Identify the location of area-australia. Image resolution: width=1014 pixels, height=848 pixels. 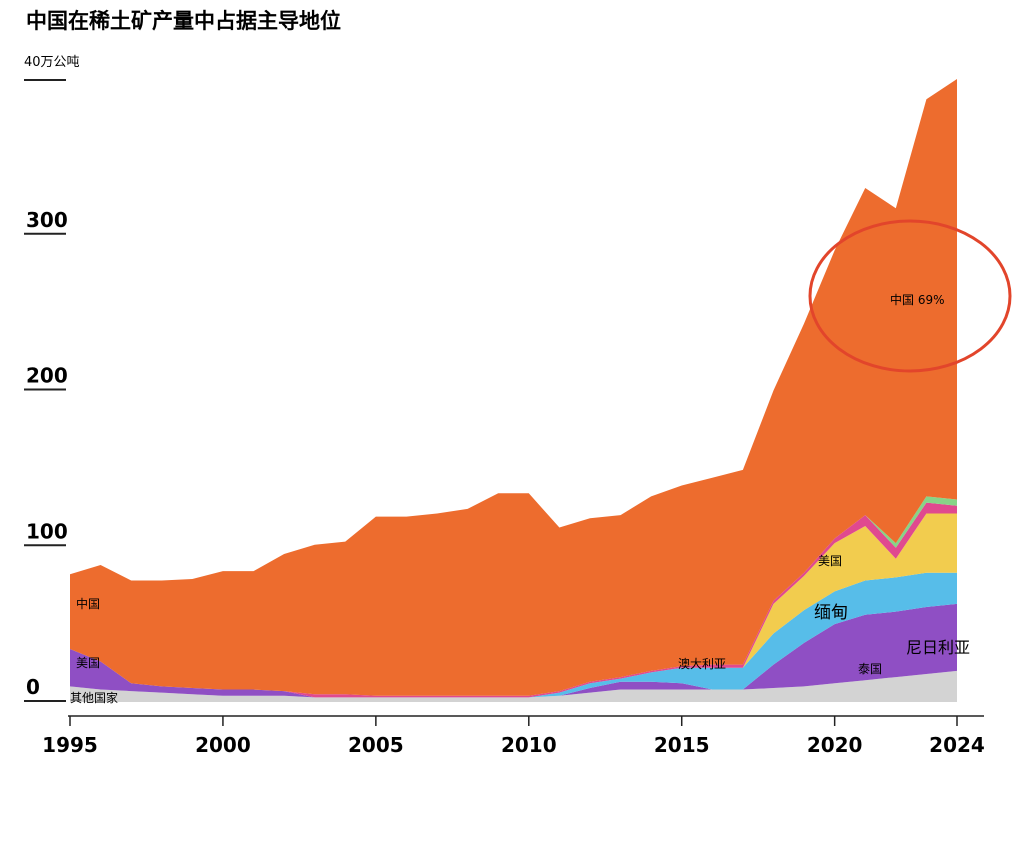
(513, 635).